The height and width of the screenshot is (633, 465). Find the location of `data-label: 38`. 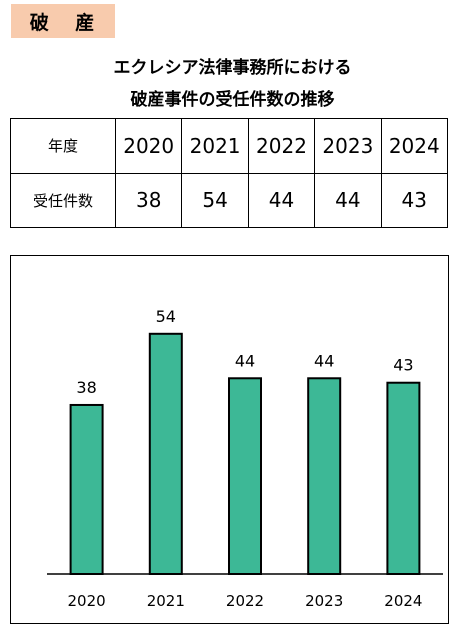

data-label: 38 is located at coordinates (86, 387).